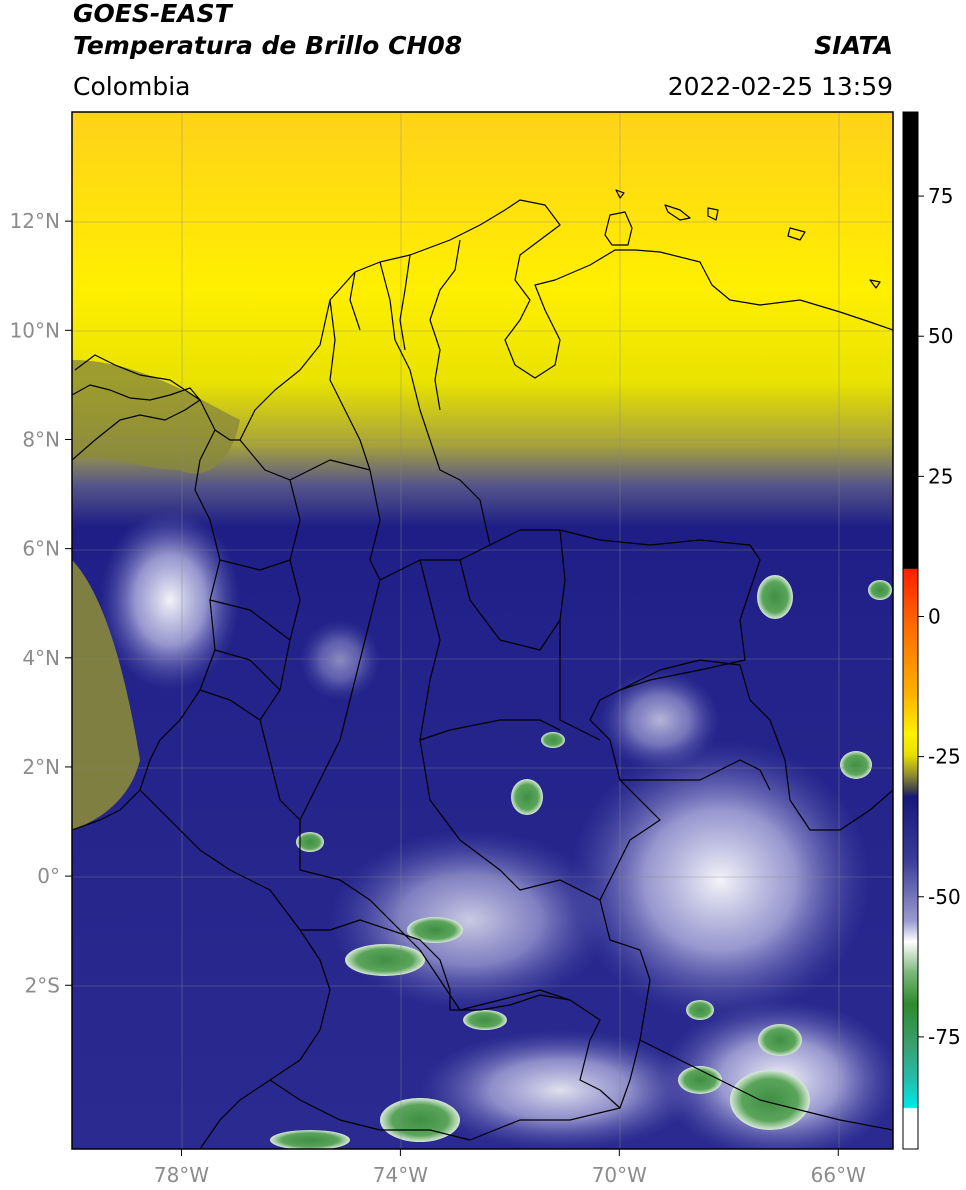 This screenshot has width=966, height=1190. I want to click on satellite-title: GOES-EAST, so click(152, 14).